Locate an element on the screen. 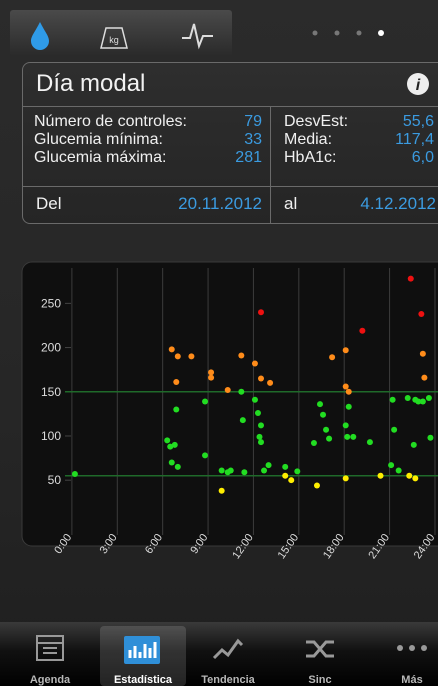 This screenshot has width=438, height=686. y-tick-label: 50 is located at coordinates (55, 480).